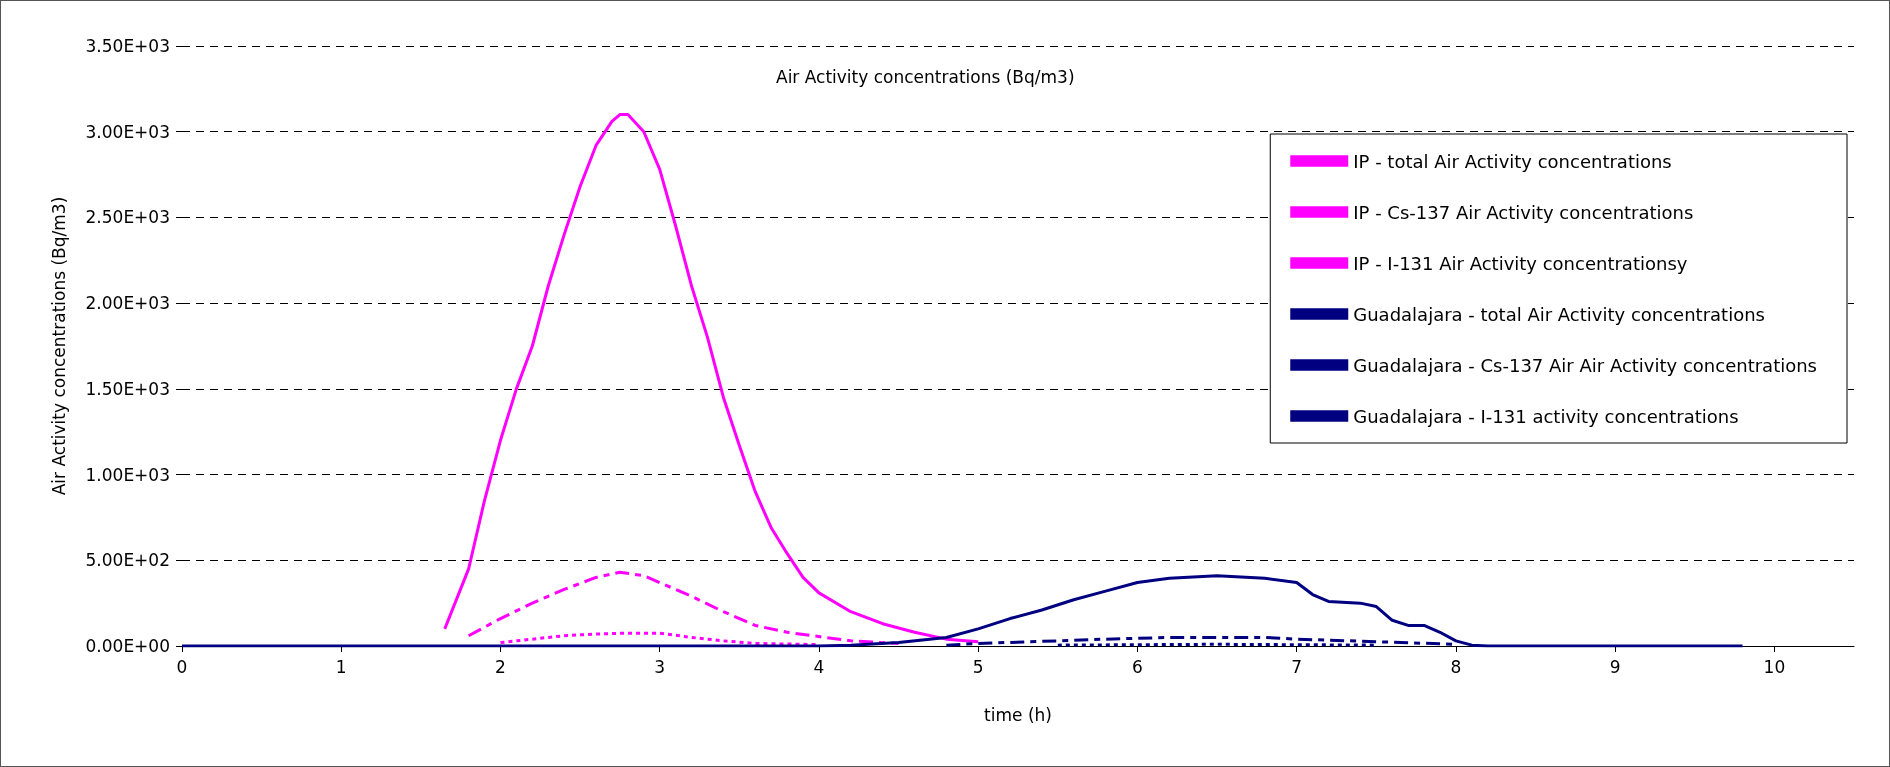  What do you see at coordinates (127, 303) in the screenshot?
I see `y-tick-label: 2.00E+03` at bounding box center [127, 303].